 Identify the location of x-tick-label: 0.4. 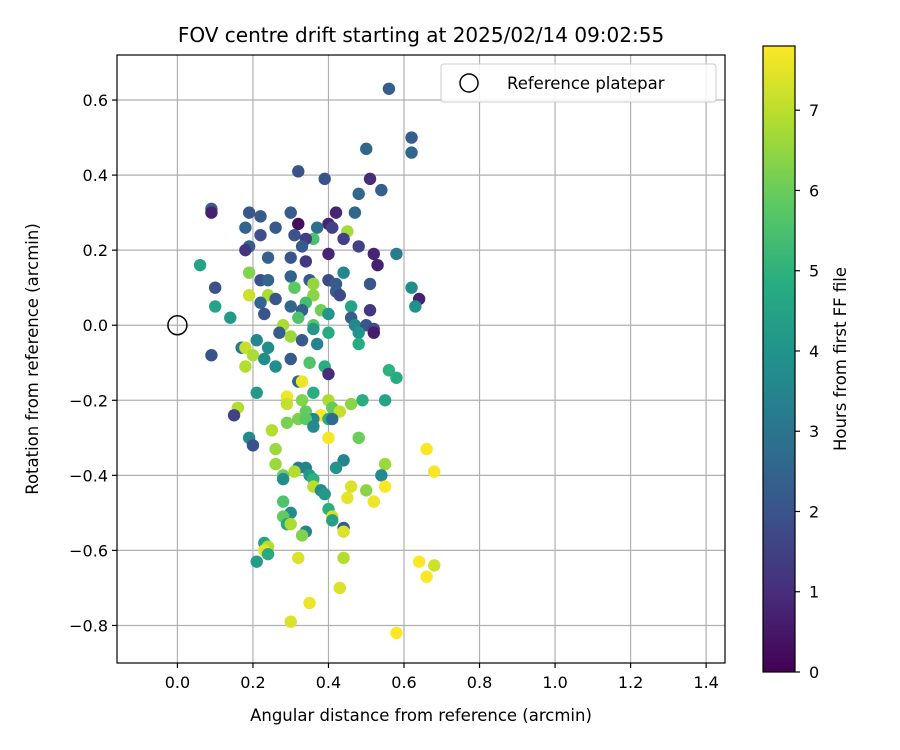
(328, 682).